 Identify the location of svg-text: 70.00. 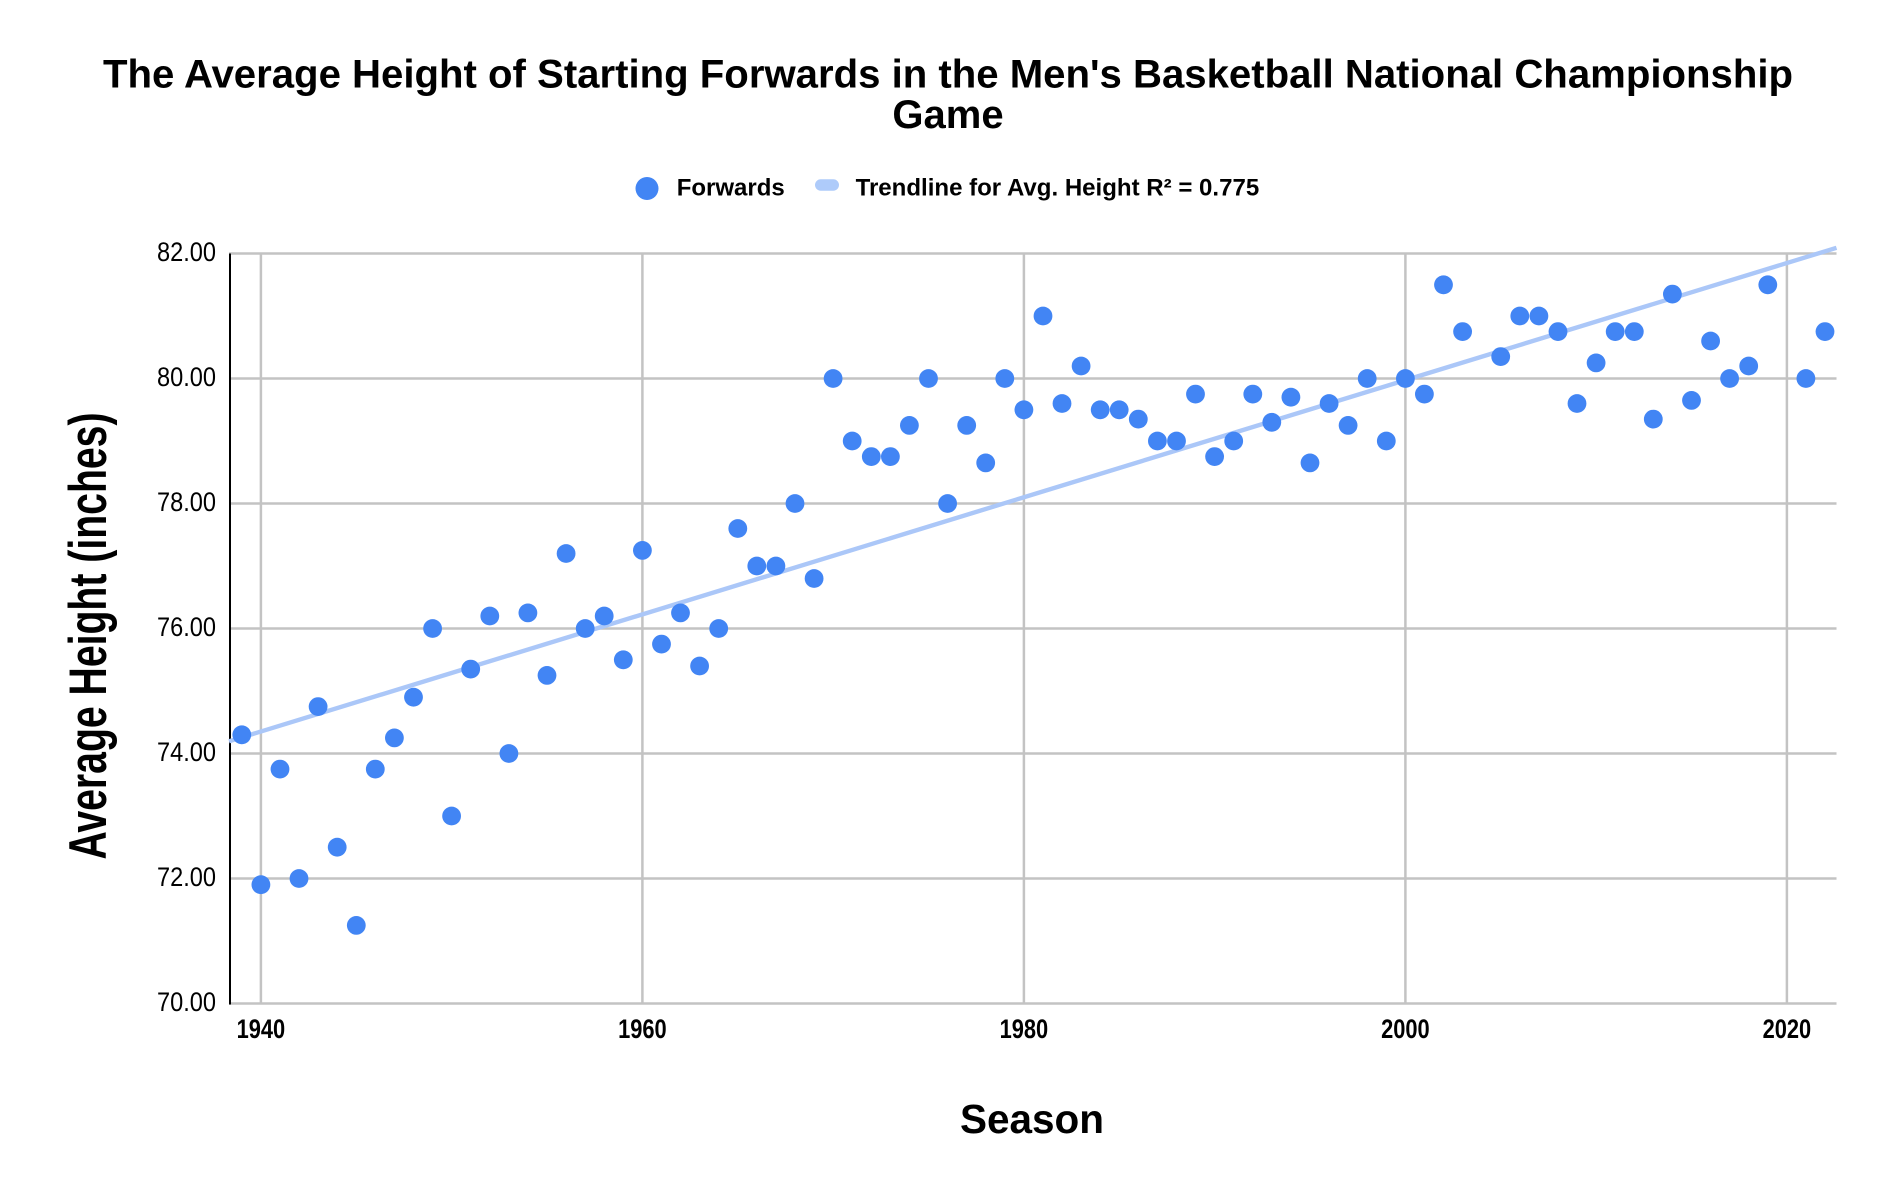
(186, 1002).